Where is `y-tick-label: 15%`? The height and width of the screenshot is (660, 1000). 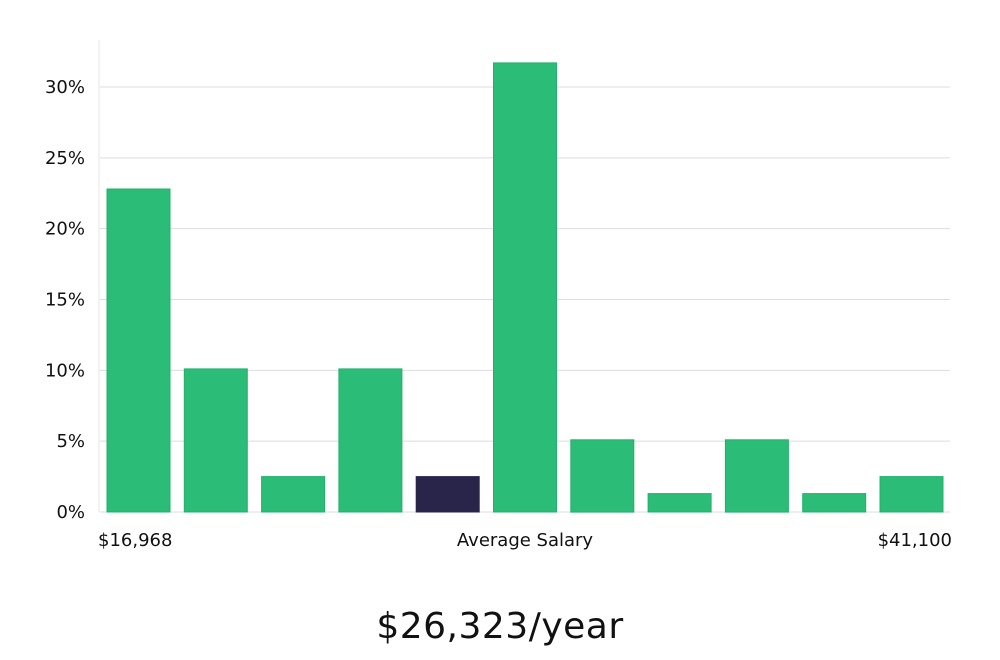 y-tick-label: 15% is located at coordinates (65, 300).